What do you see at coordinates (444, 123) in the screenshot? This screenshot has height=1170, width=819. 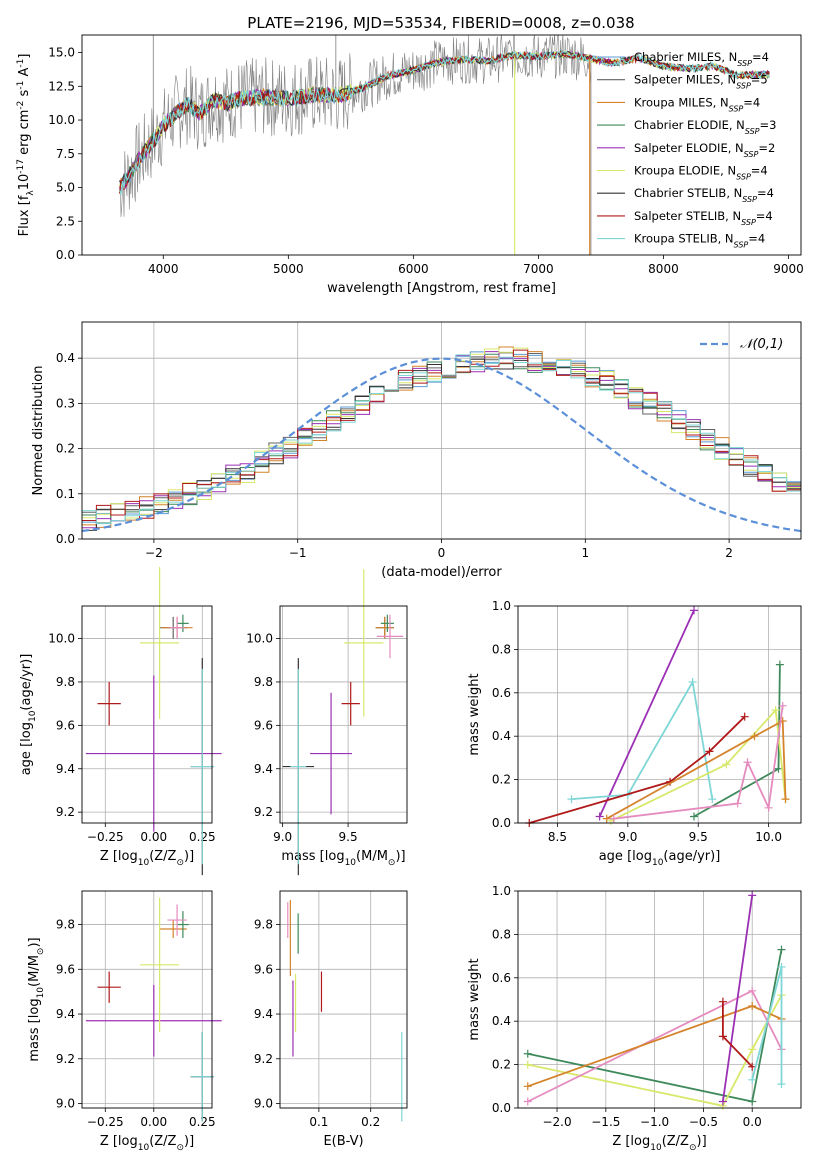 I see `model-spectrum-line` at bounding box center [444, 123].